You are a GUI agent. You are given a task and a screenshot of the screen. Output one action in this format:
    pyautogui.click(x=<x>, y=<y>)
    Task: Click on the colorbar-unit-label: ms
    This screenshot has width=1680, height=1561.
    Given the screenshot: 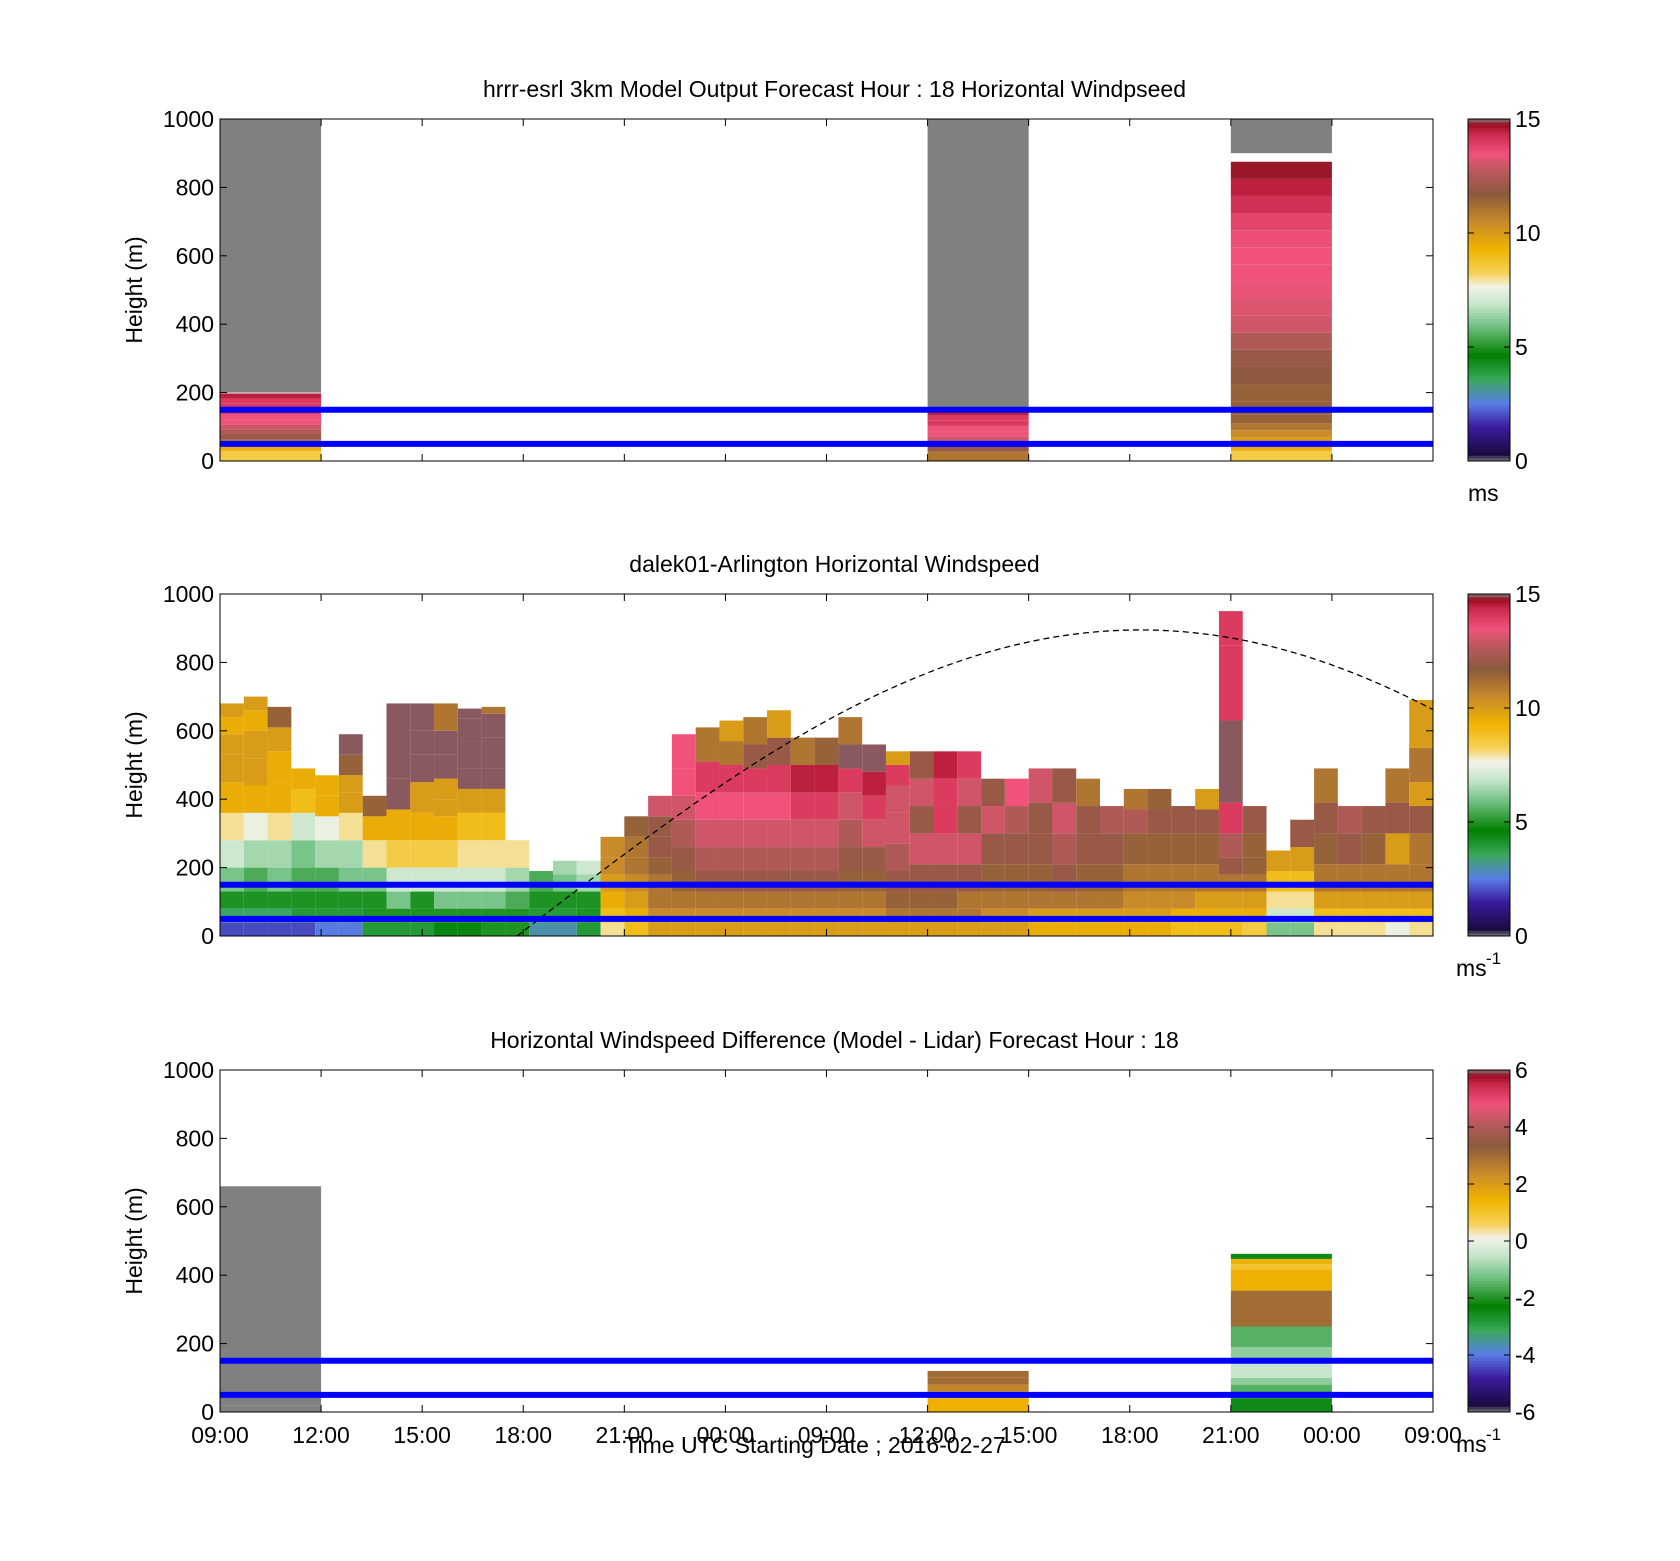 What is the action you would take?
    pyautogui.click(x=1483, y=493)
    